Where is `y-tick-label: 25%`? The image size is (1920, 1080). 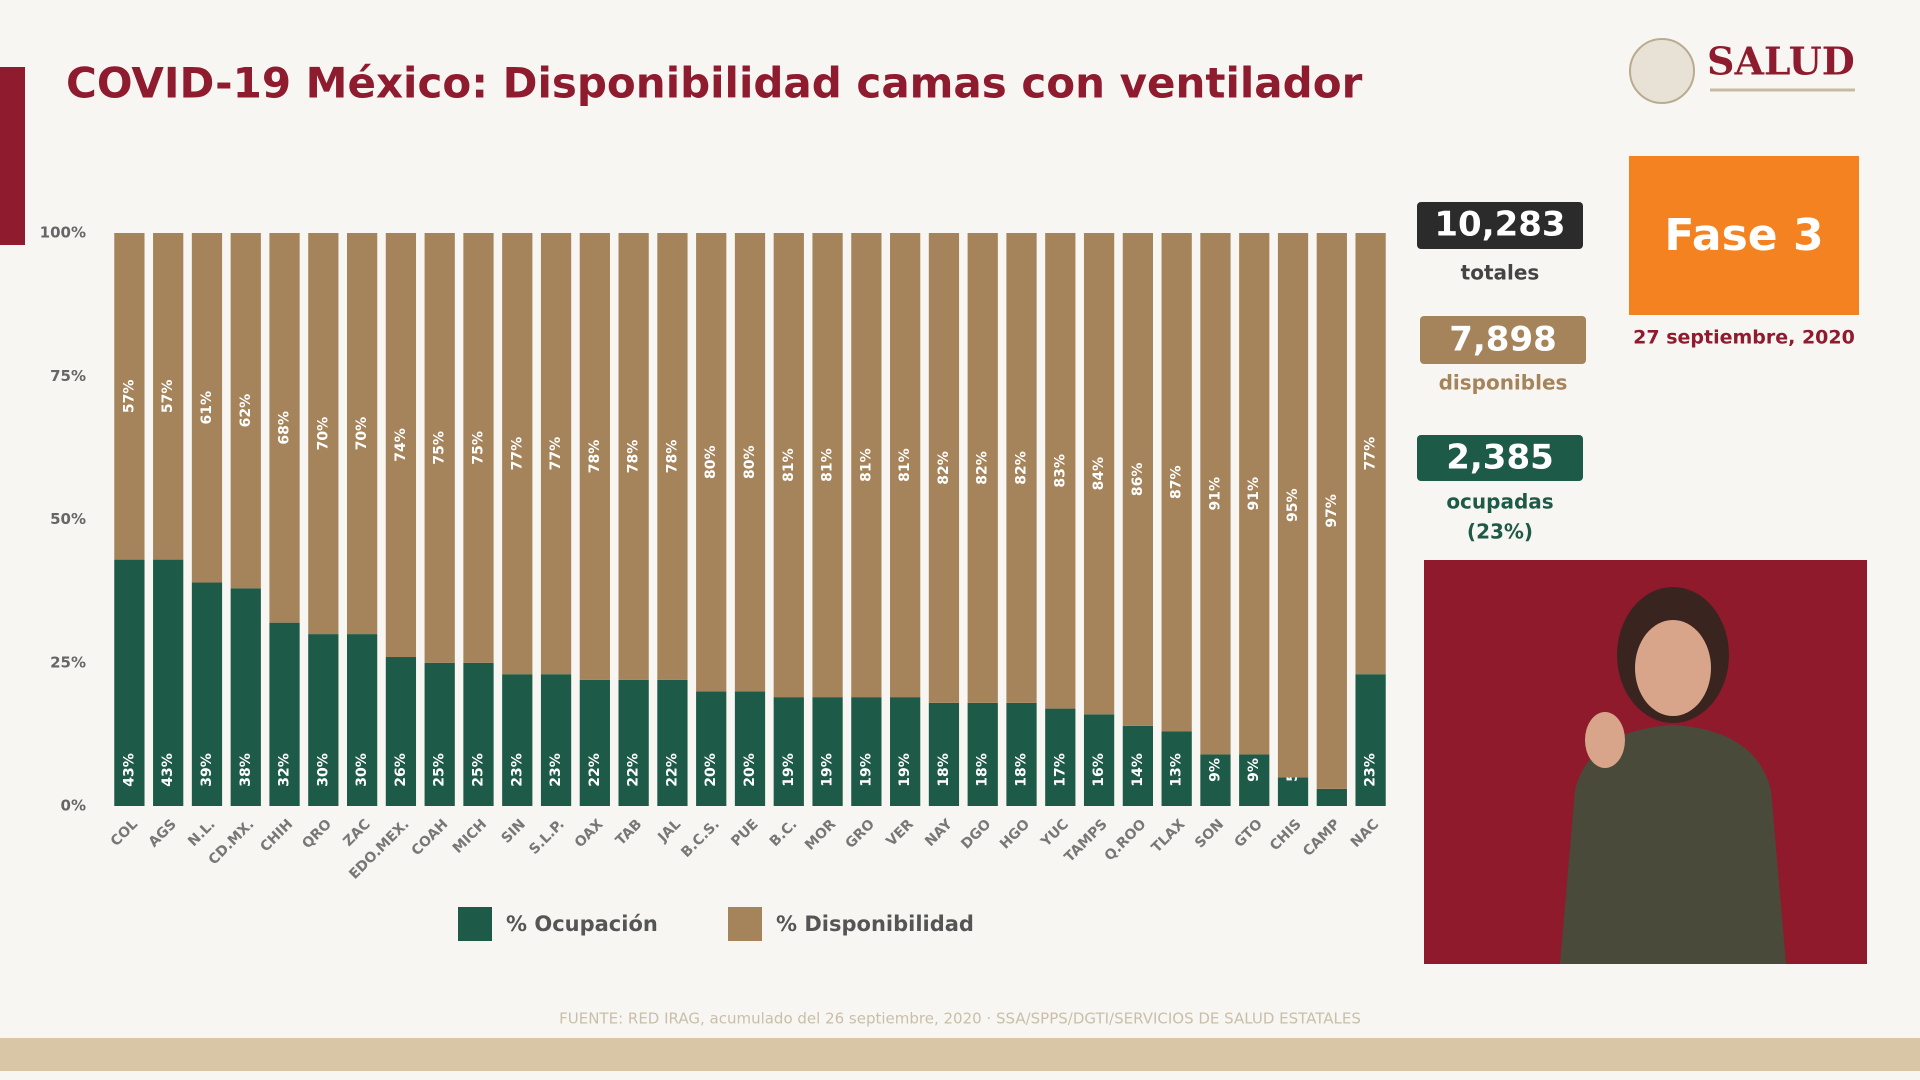
y-tick-label: 25% is located at coordinates (68, 662).